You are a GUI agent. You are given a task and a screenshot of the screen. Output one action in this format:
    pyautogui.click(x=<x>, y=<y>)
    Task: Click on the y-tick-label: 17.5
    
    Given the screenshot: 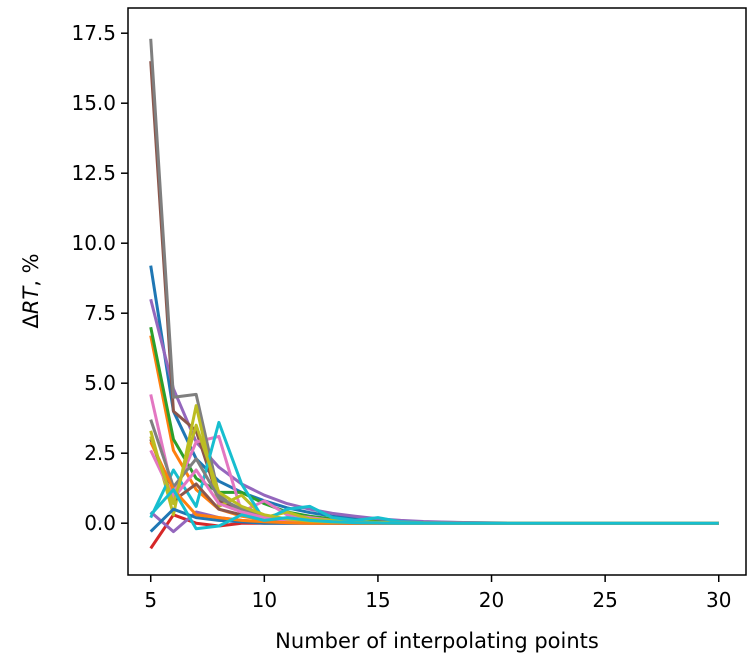 What is the action you would take?
    pyautogui.click(x=93, y=33)
    